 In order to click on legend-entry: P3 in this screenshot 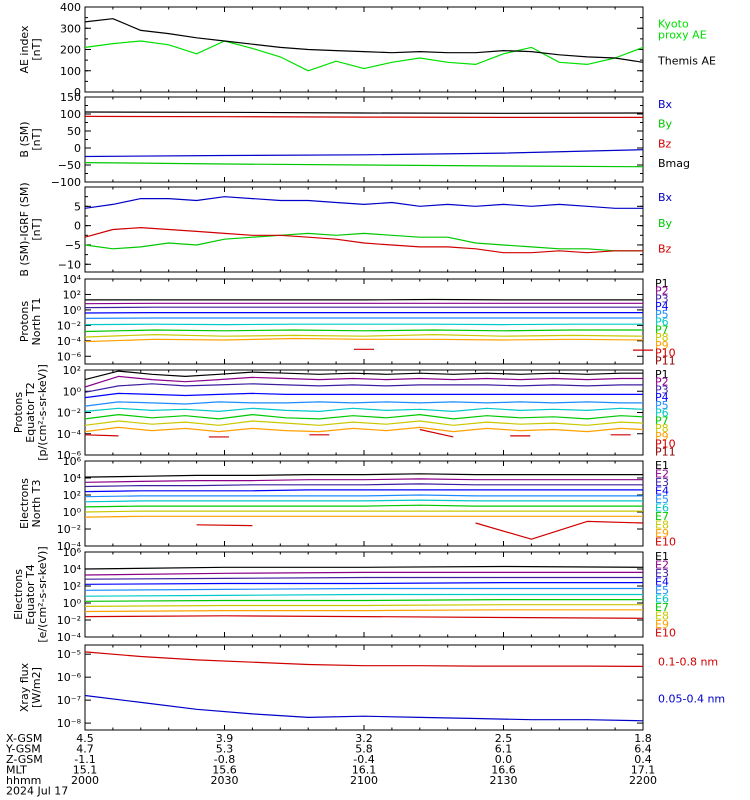, I will do `click(662, 389)`.